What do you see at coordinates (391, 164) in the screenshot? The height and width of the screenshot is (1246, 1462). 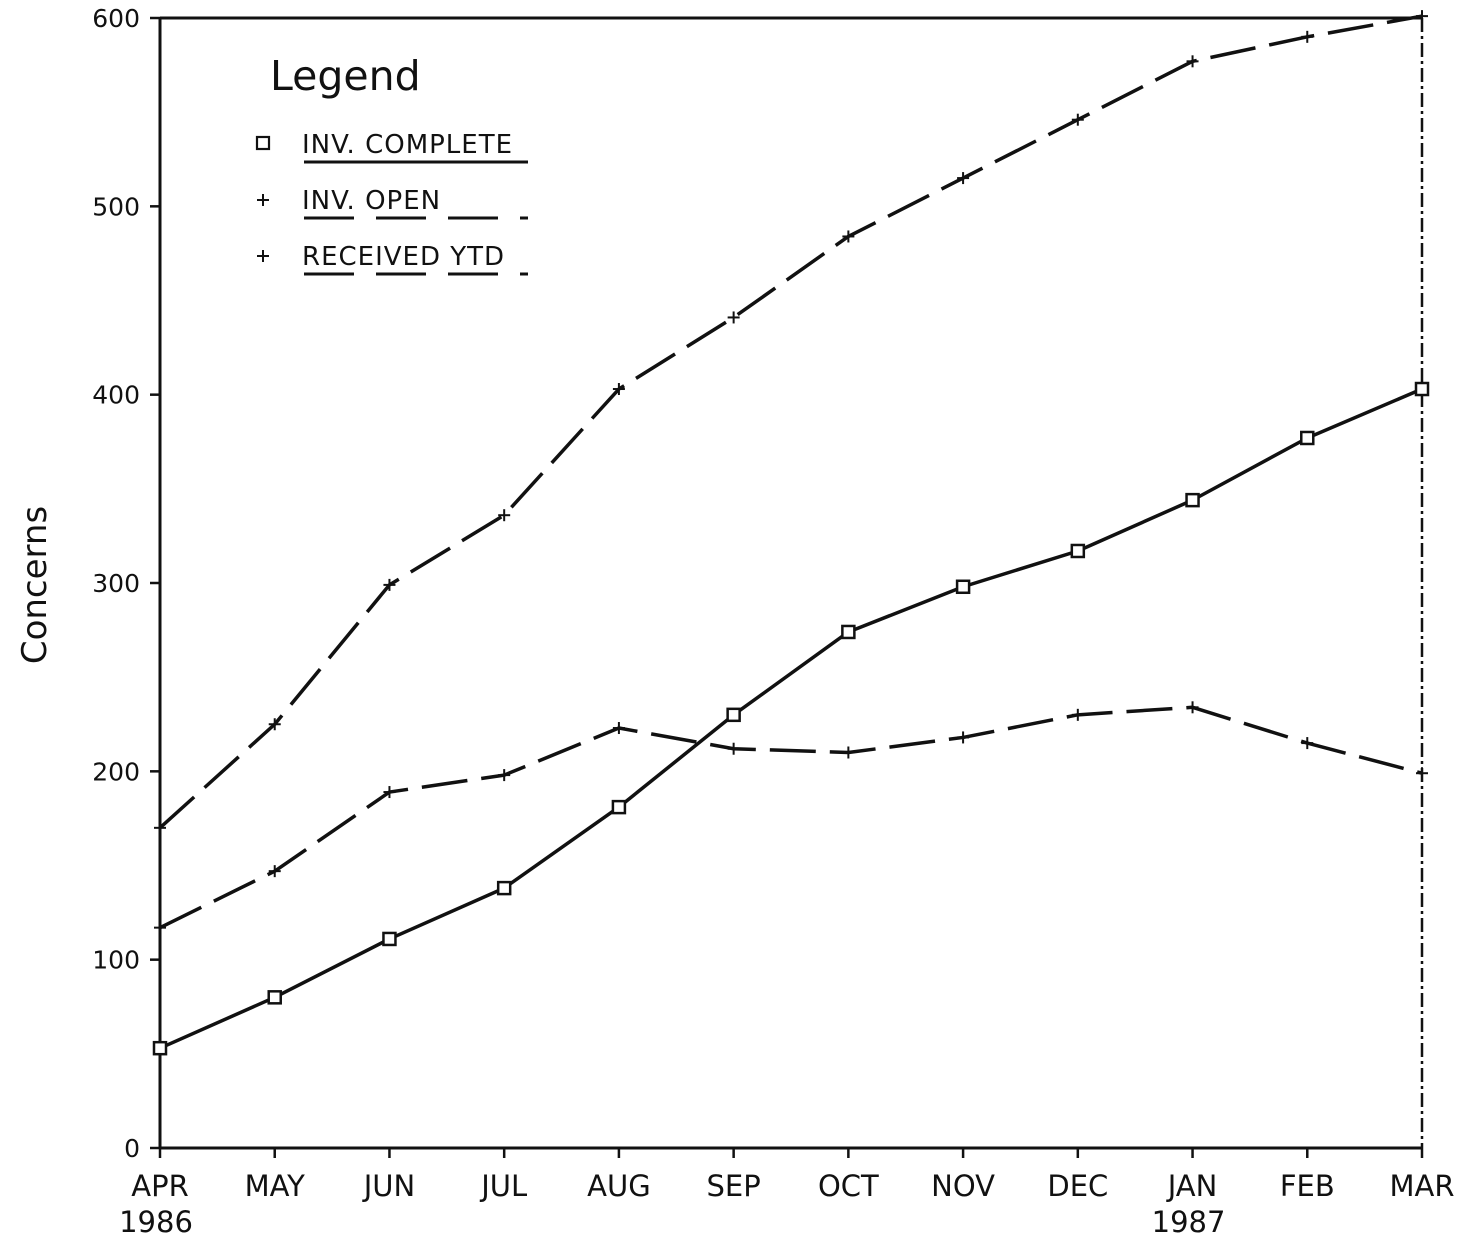 I see `legend: Legend INV. COMPLETE INV. OPEN RECEIVED YTD` at bounding box center [391, 164].